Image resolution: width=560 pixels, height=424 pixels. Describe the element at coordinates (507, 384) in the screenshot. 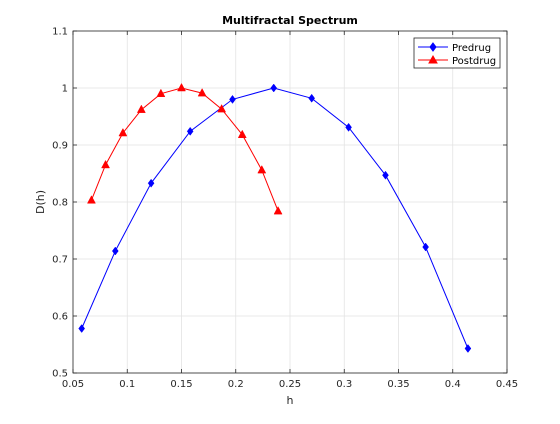

I see `x-tick-label: 0.45` at that location.